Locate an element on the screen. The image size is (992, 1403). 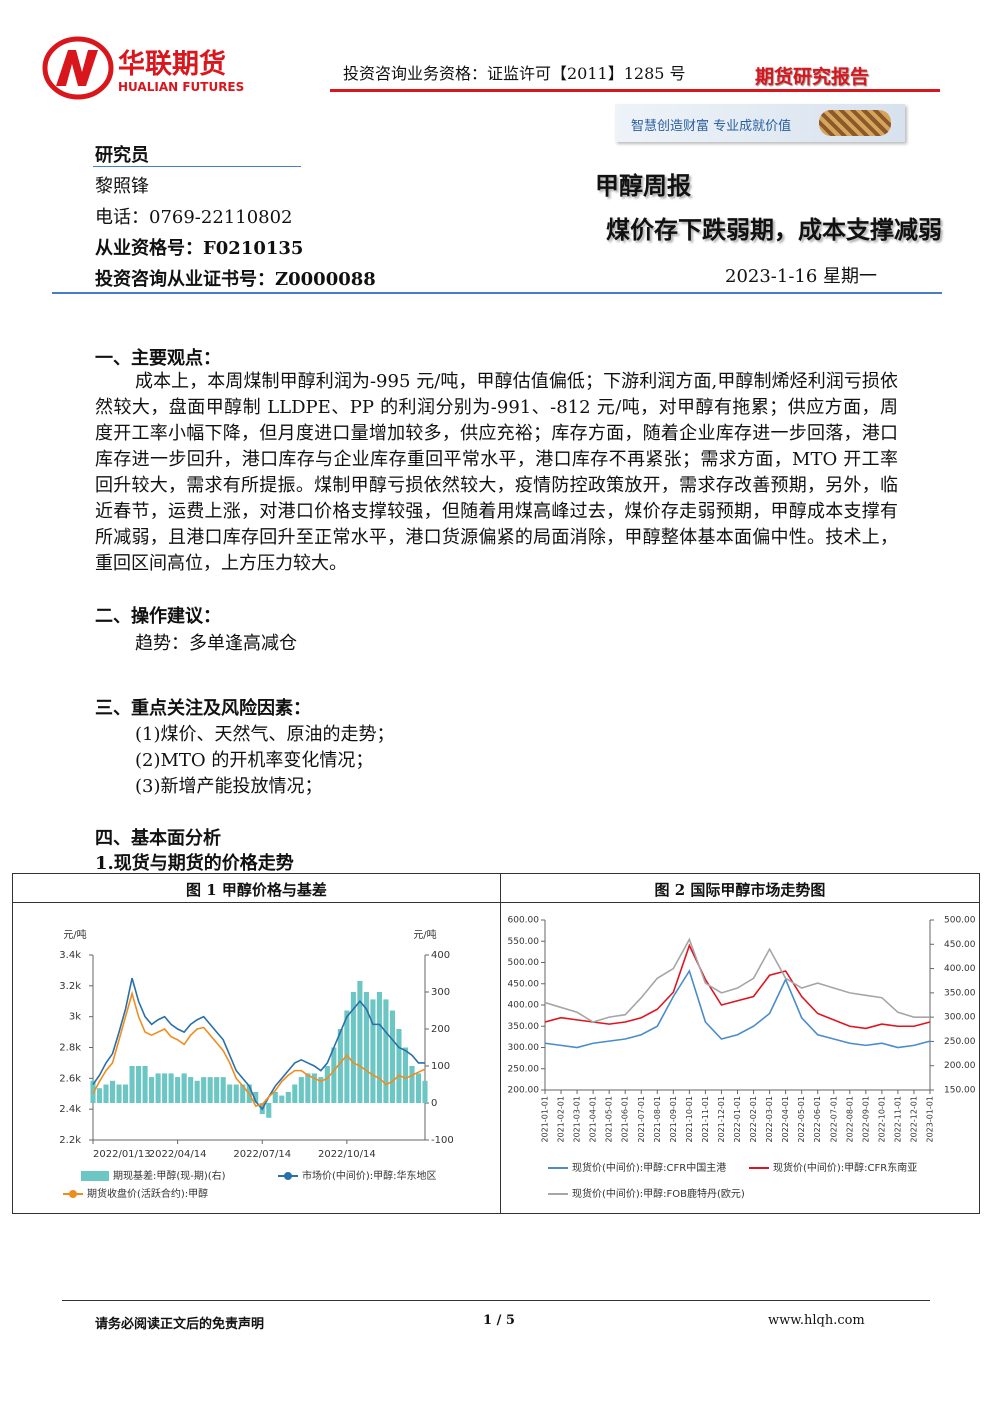
y-tick-label: 250.00 is located at coordinates (524, 1069).